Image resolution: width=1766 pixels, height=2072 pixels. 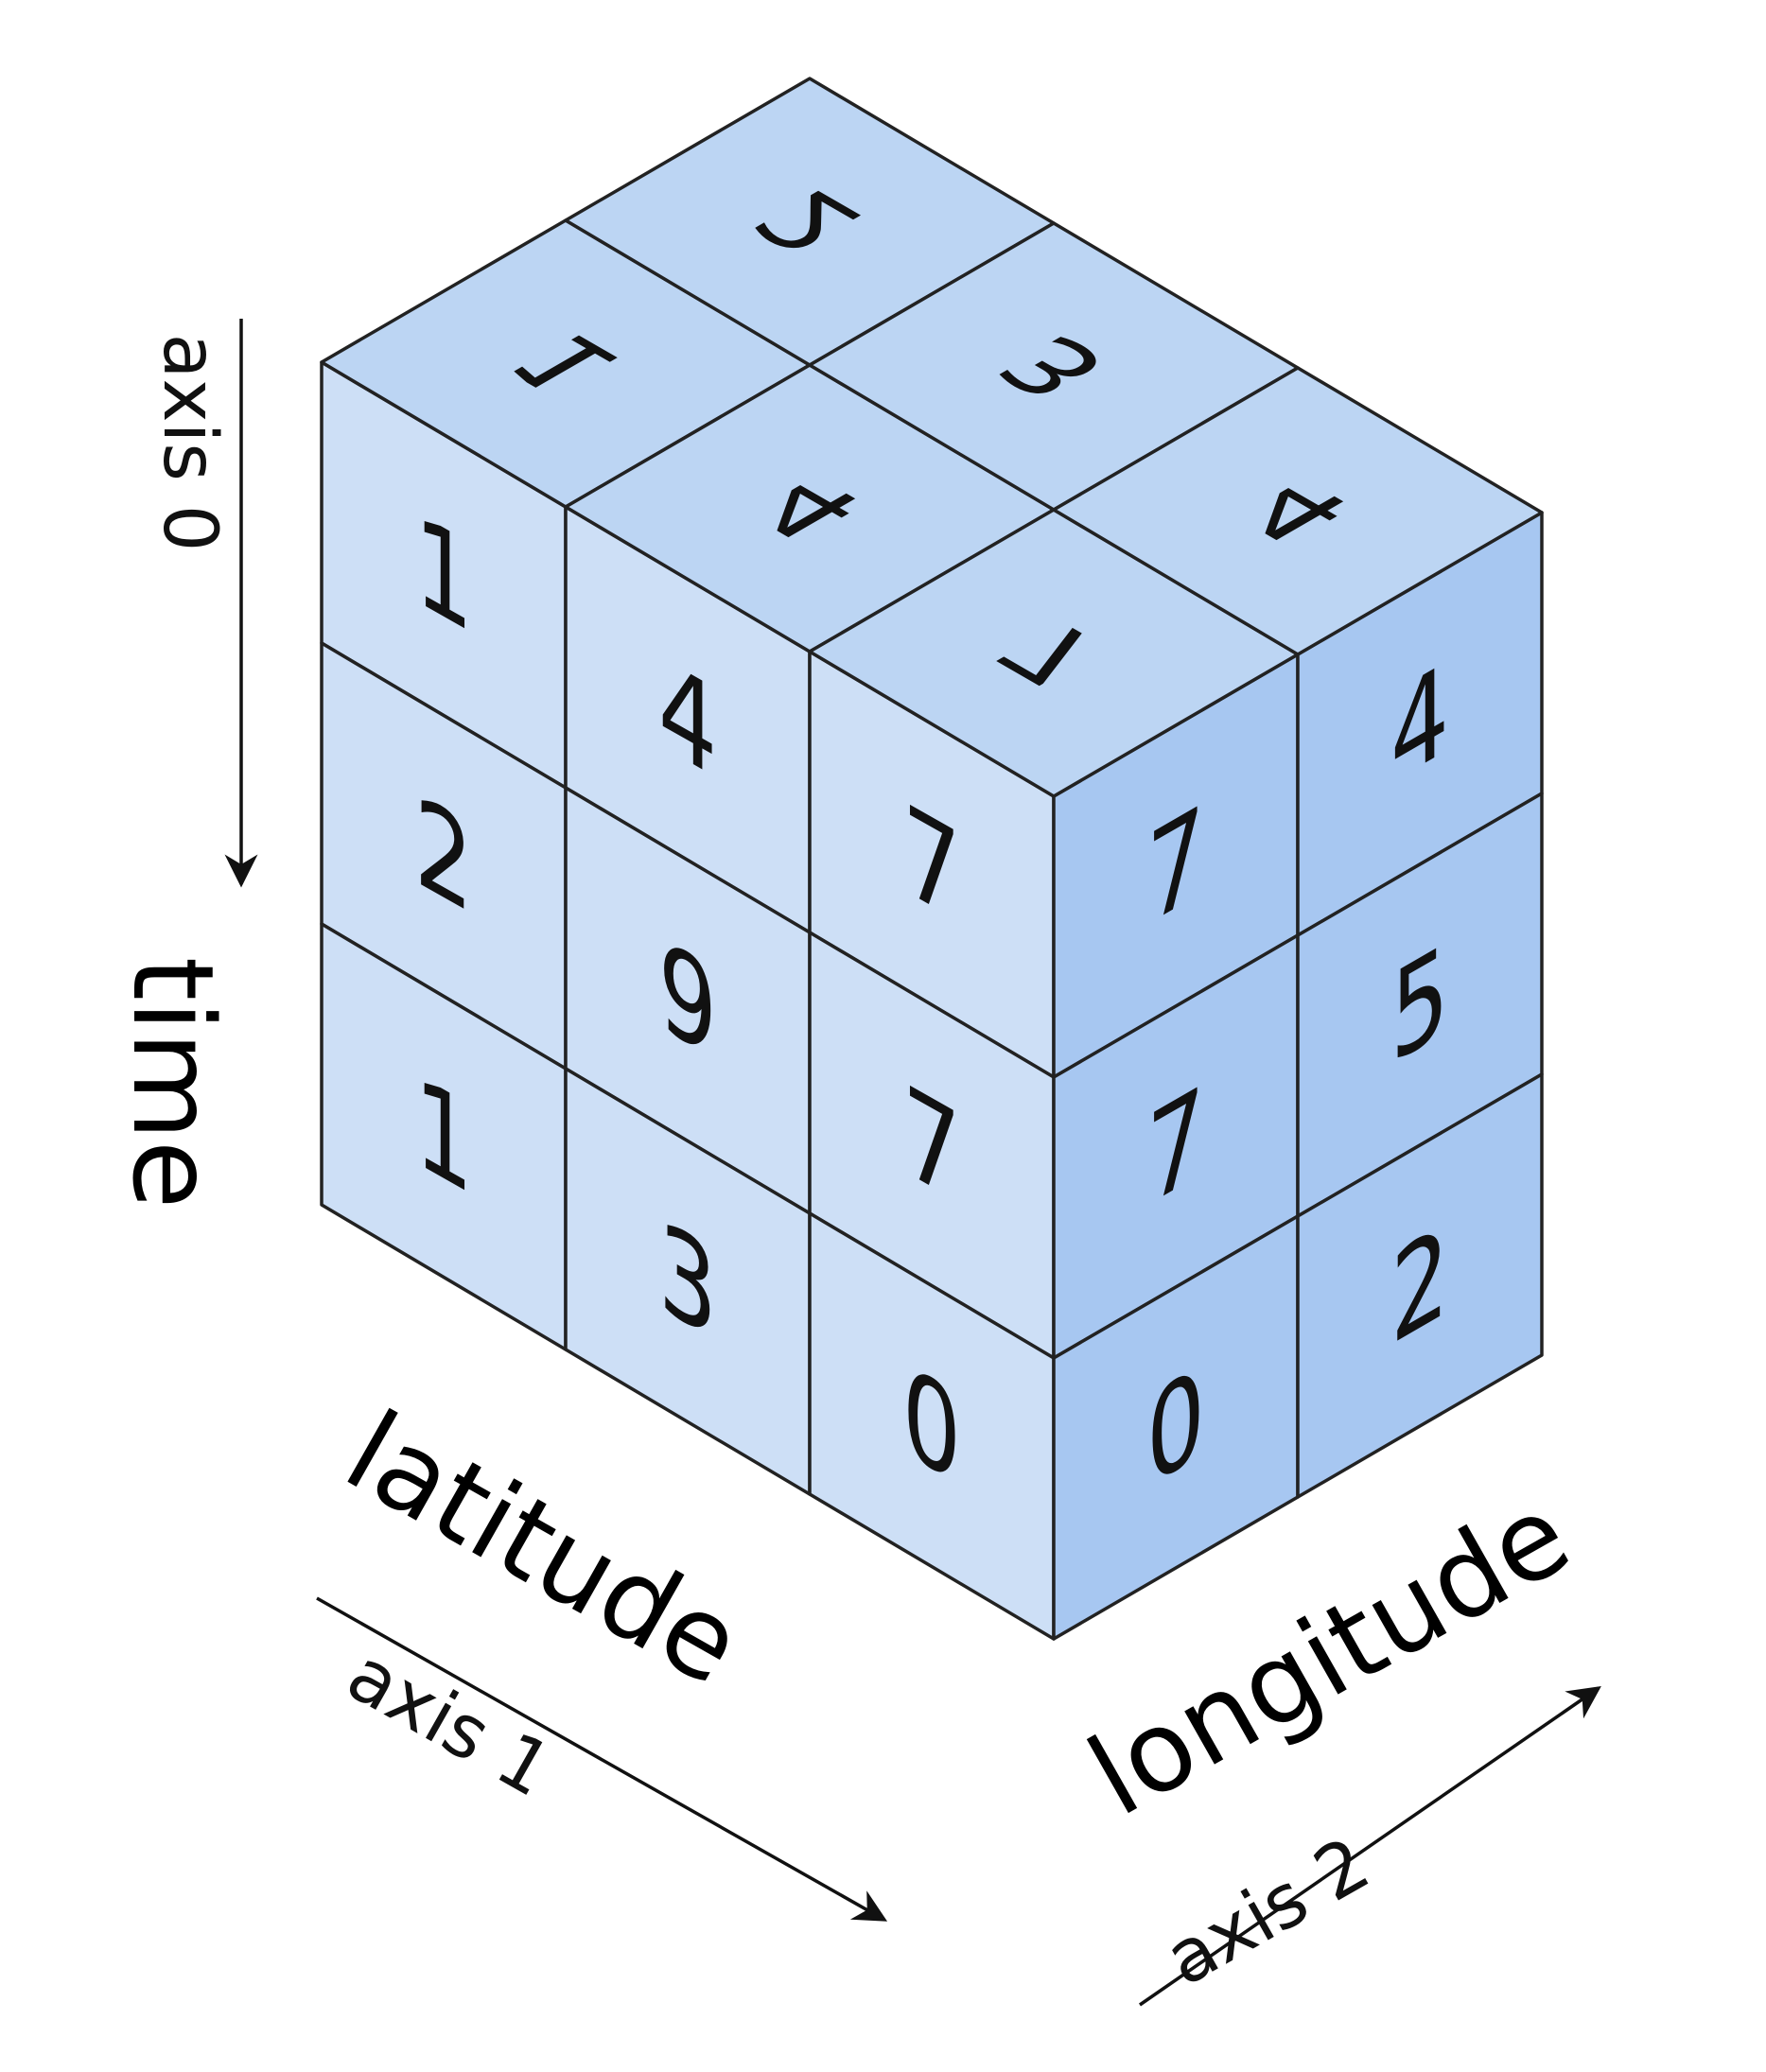 What do you see at coordinates (931, 864) in the screenshot?
I see `front-number-0-2: 7` at bounding box center [931, 864].